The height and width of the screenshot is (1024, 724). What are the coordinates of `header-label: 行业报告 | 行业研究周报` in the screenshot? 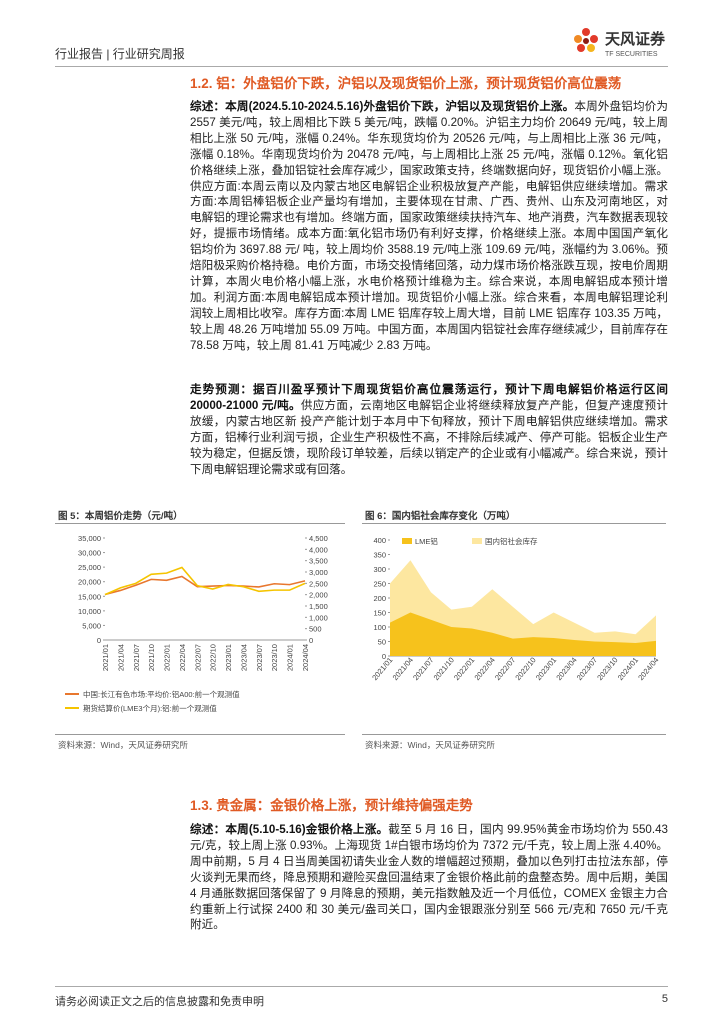 It's located at (120, 54).